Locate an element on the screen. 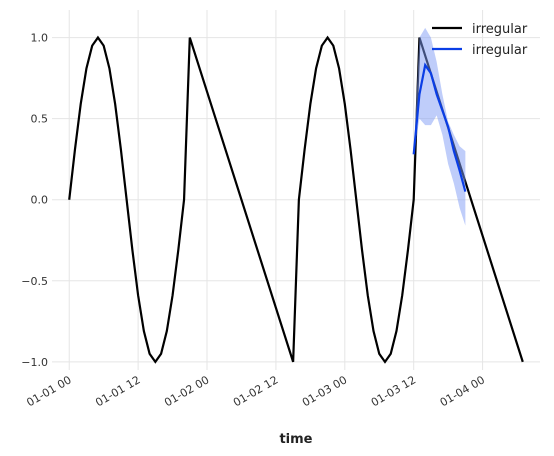 This screenshot has height=456, width=554. x-tick-label: 01-01 00 is located at coordinates (48, 391).